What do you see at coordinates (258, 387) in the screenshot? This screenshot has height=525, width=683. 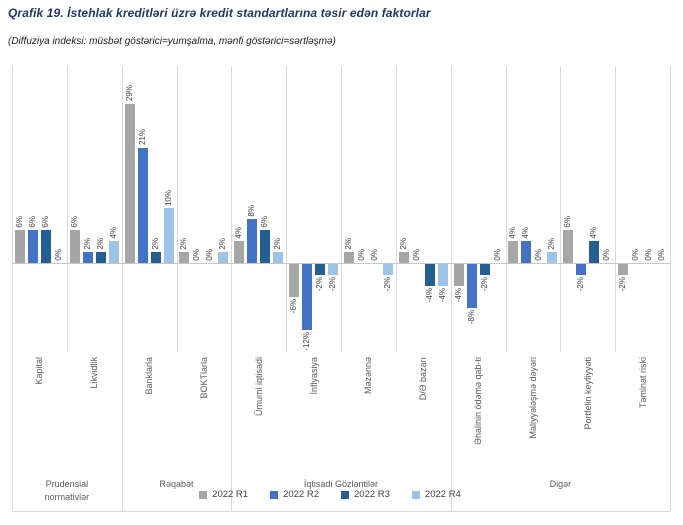 I see `category-label: Ümumi iqtisadi` at bounding box center [258, 387].